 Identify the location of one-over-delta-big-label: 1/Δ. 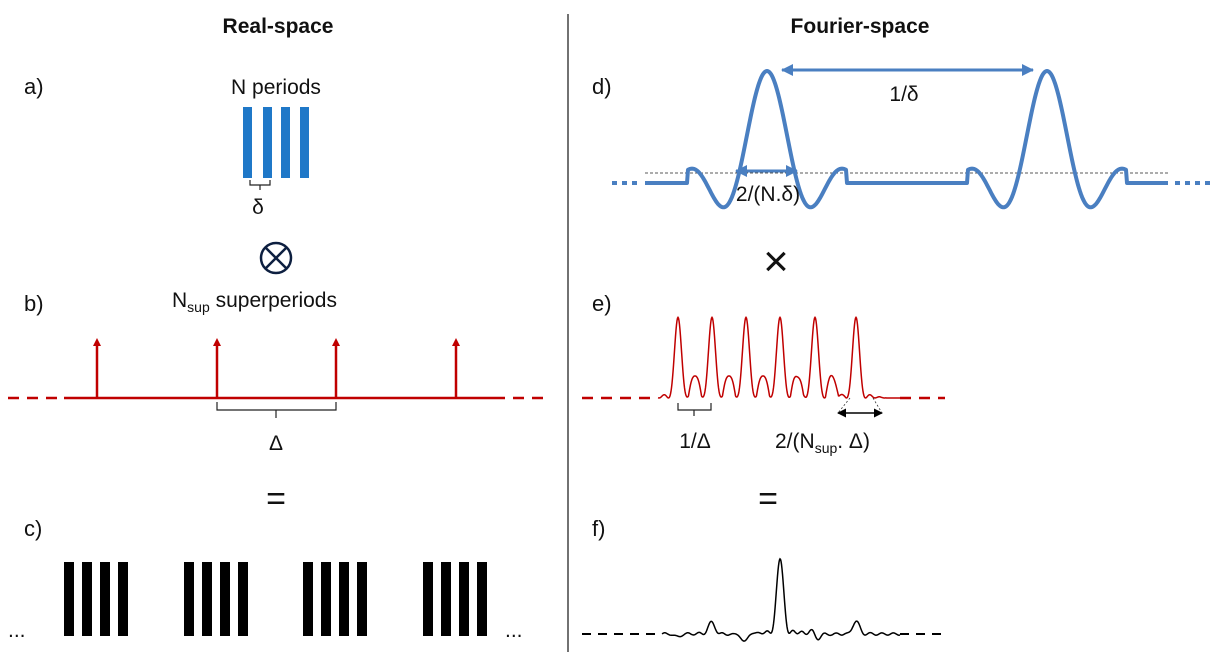
(695, 441).